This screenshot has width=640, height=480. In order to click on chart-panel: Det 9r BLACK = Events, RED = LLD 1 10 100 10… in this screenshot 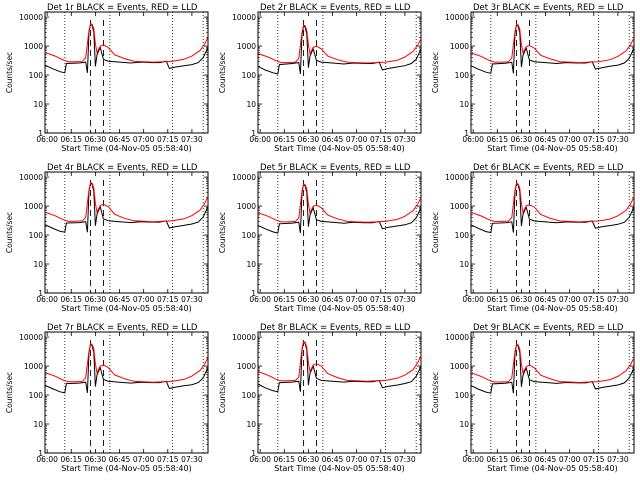, I will do `click(533, 398)`.